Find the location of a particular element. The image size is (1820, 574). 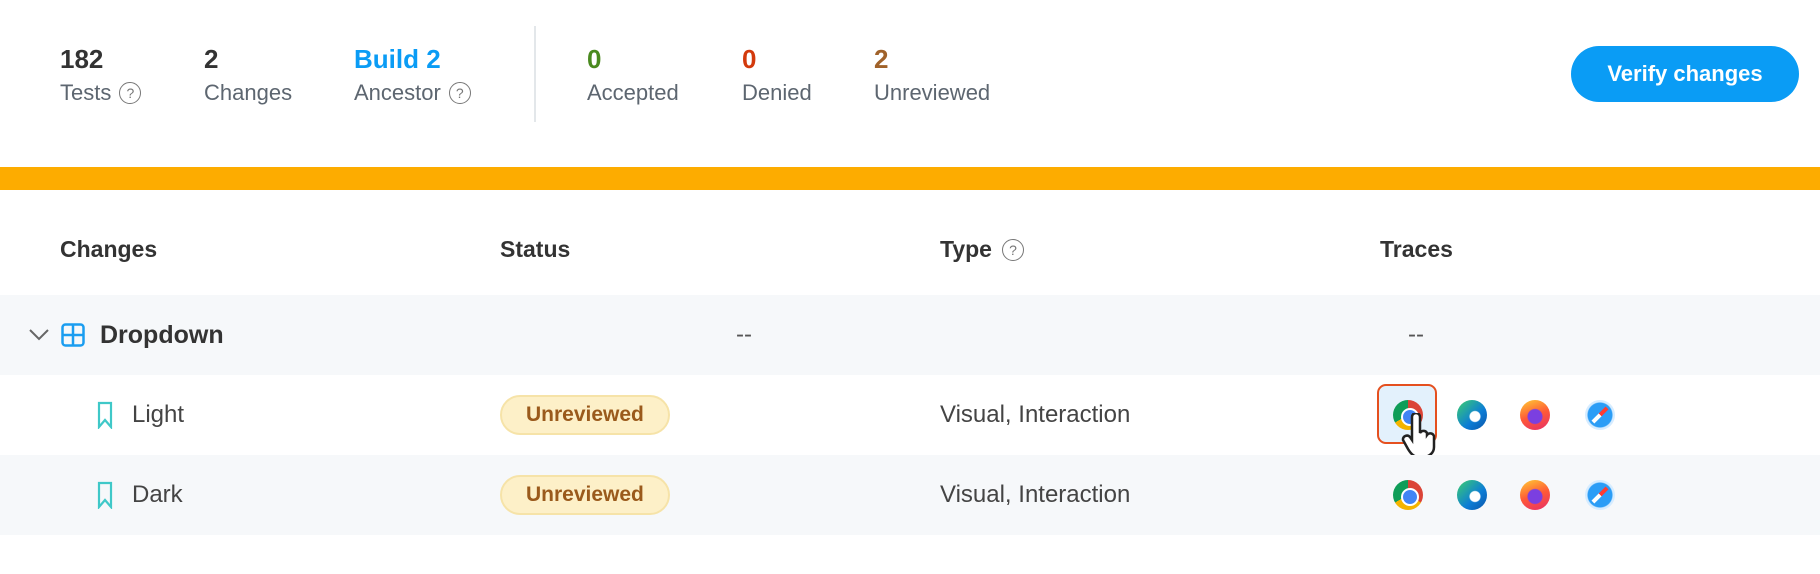

verify-changes-button: Verify changes is located at coordinates (1685, 74).